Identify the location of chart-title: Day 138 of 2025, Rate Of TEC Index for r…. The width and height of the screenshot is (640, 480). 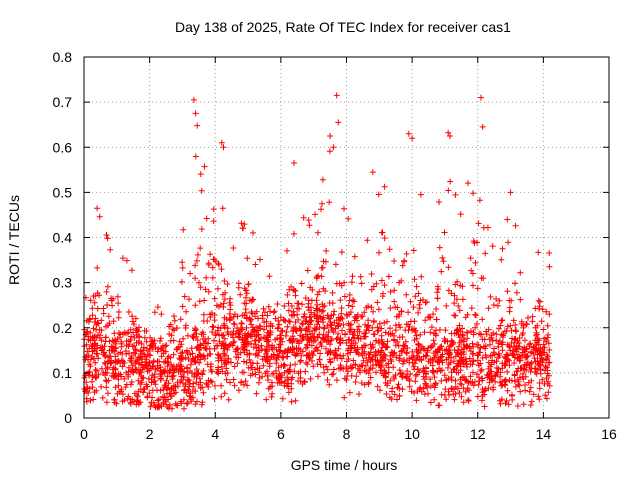
(343, 27).